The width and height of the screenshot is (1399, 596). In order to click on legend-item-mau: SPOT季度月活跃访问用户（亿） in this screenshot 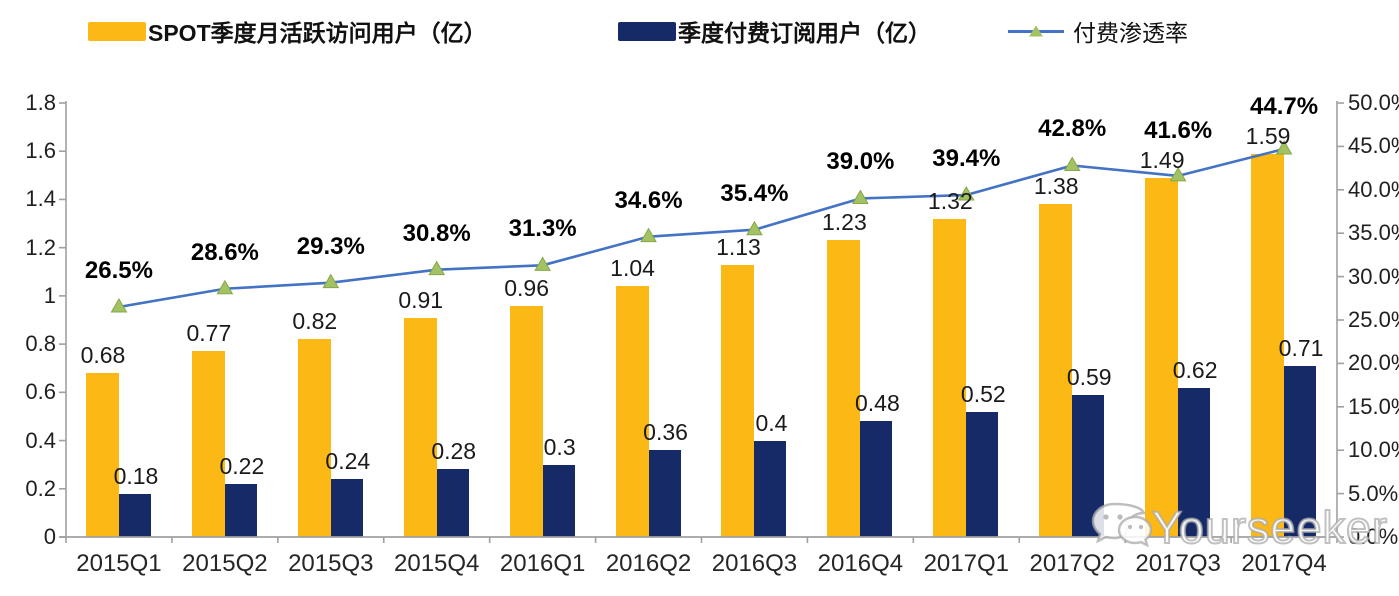, I will do `click(287, 31)`.